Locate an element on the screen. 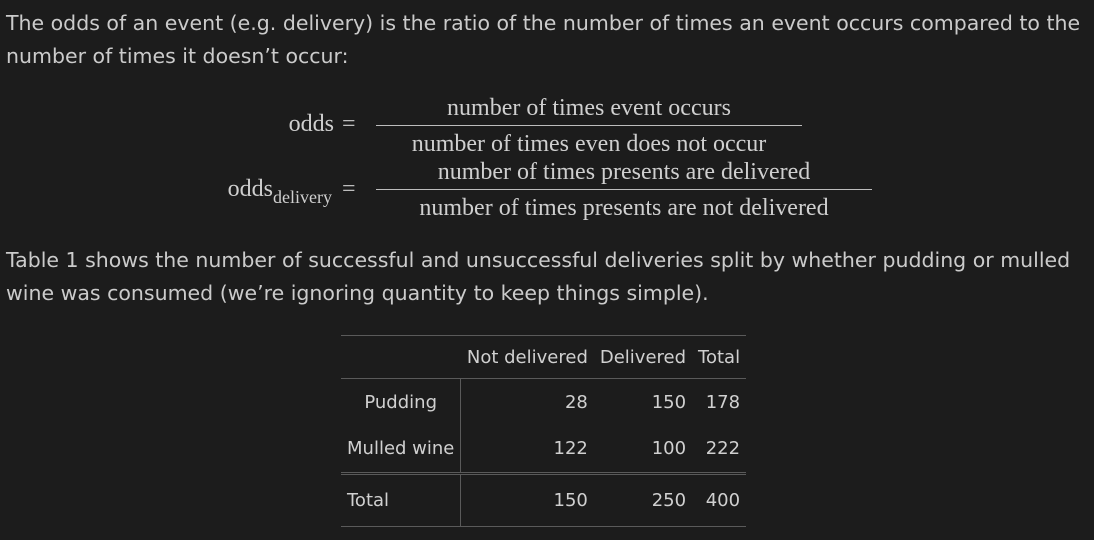  fraction-denominator: number of times even does not occur is located at coordinates (589, 144).